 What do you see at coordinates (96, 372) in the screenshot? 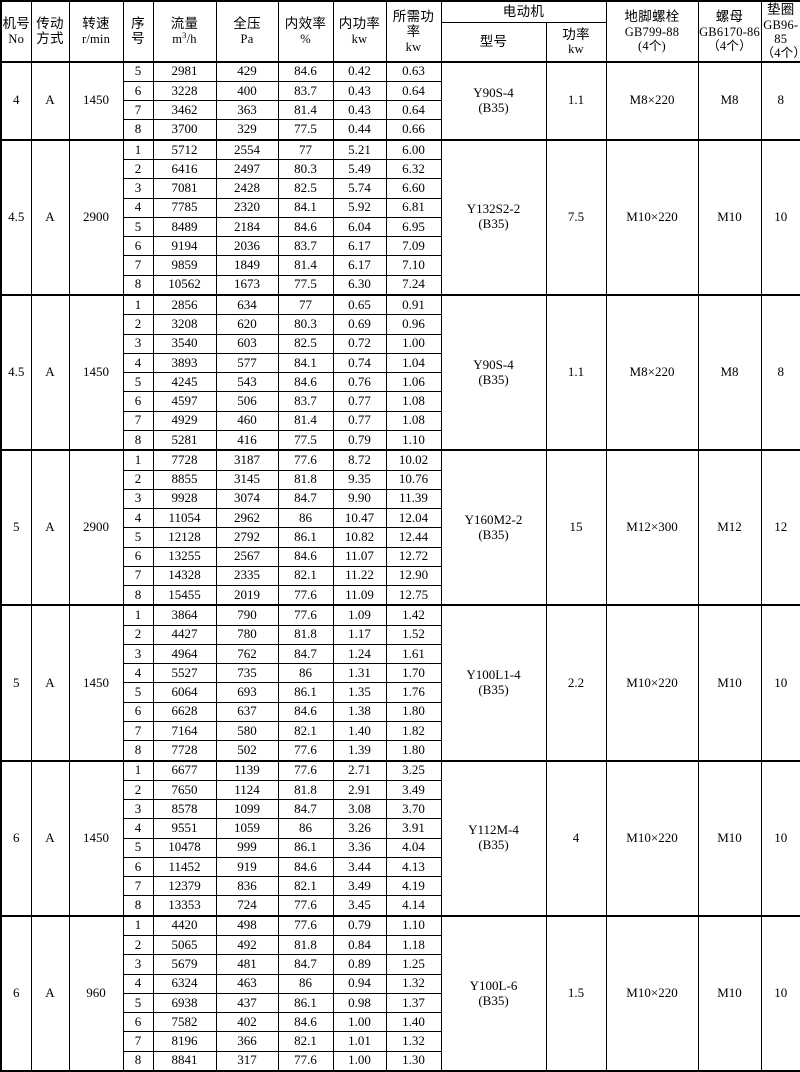
I see `speed-cell: 1450` at bounding box center [96, 372].